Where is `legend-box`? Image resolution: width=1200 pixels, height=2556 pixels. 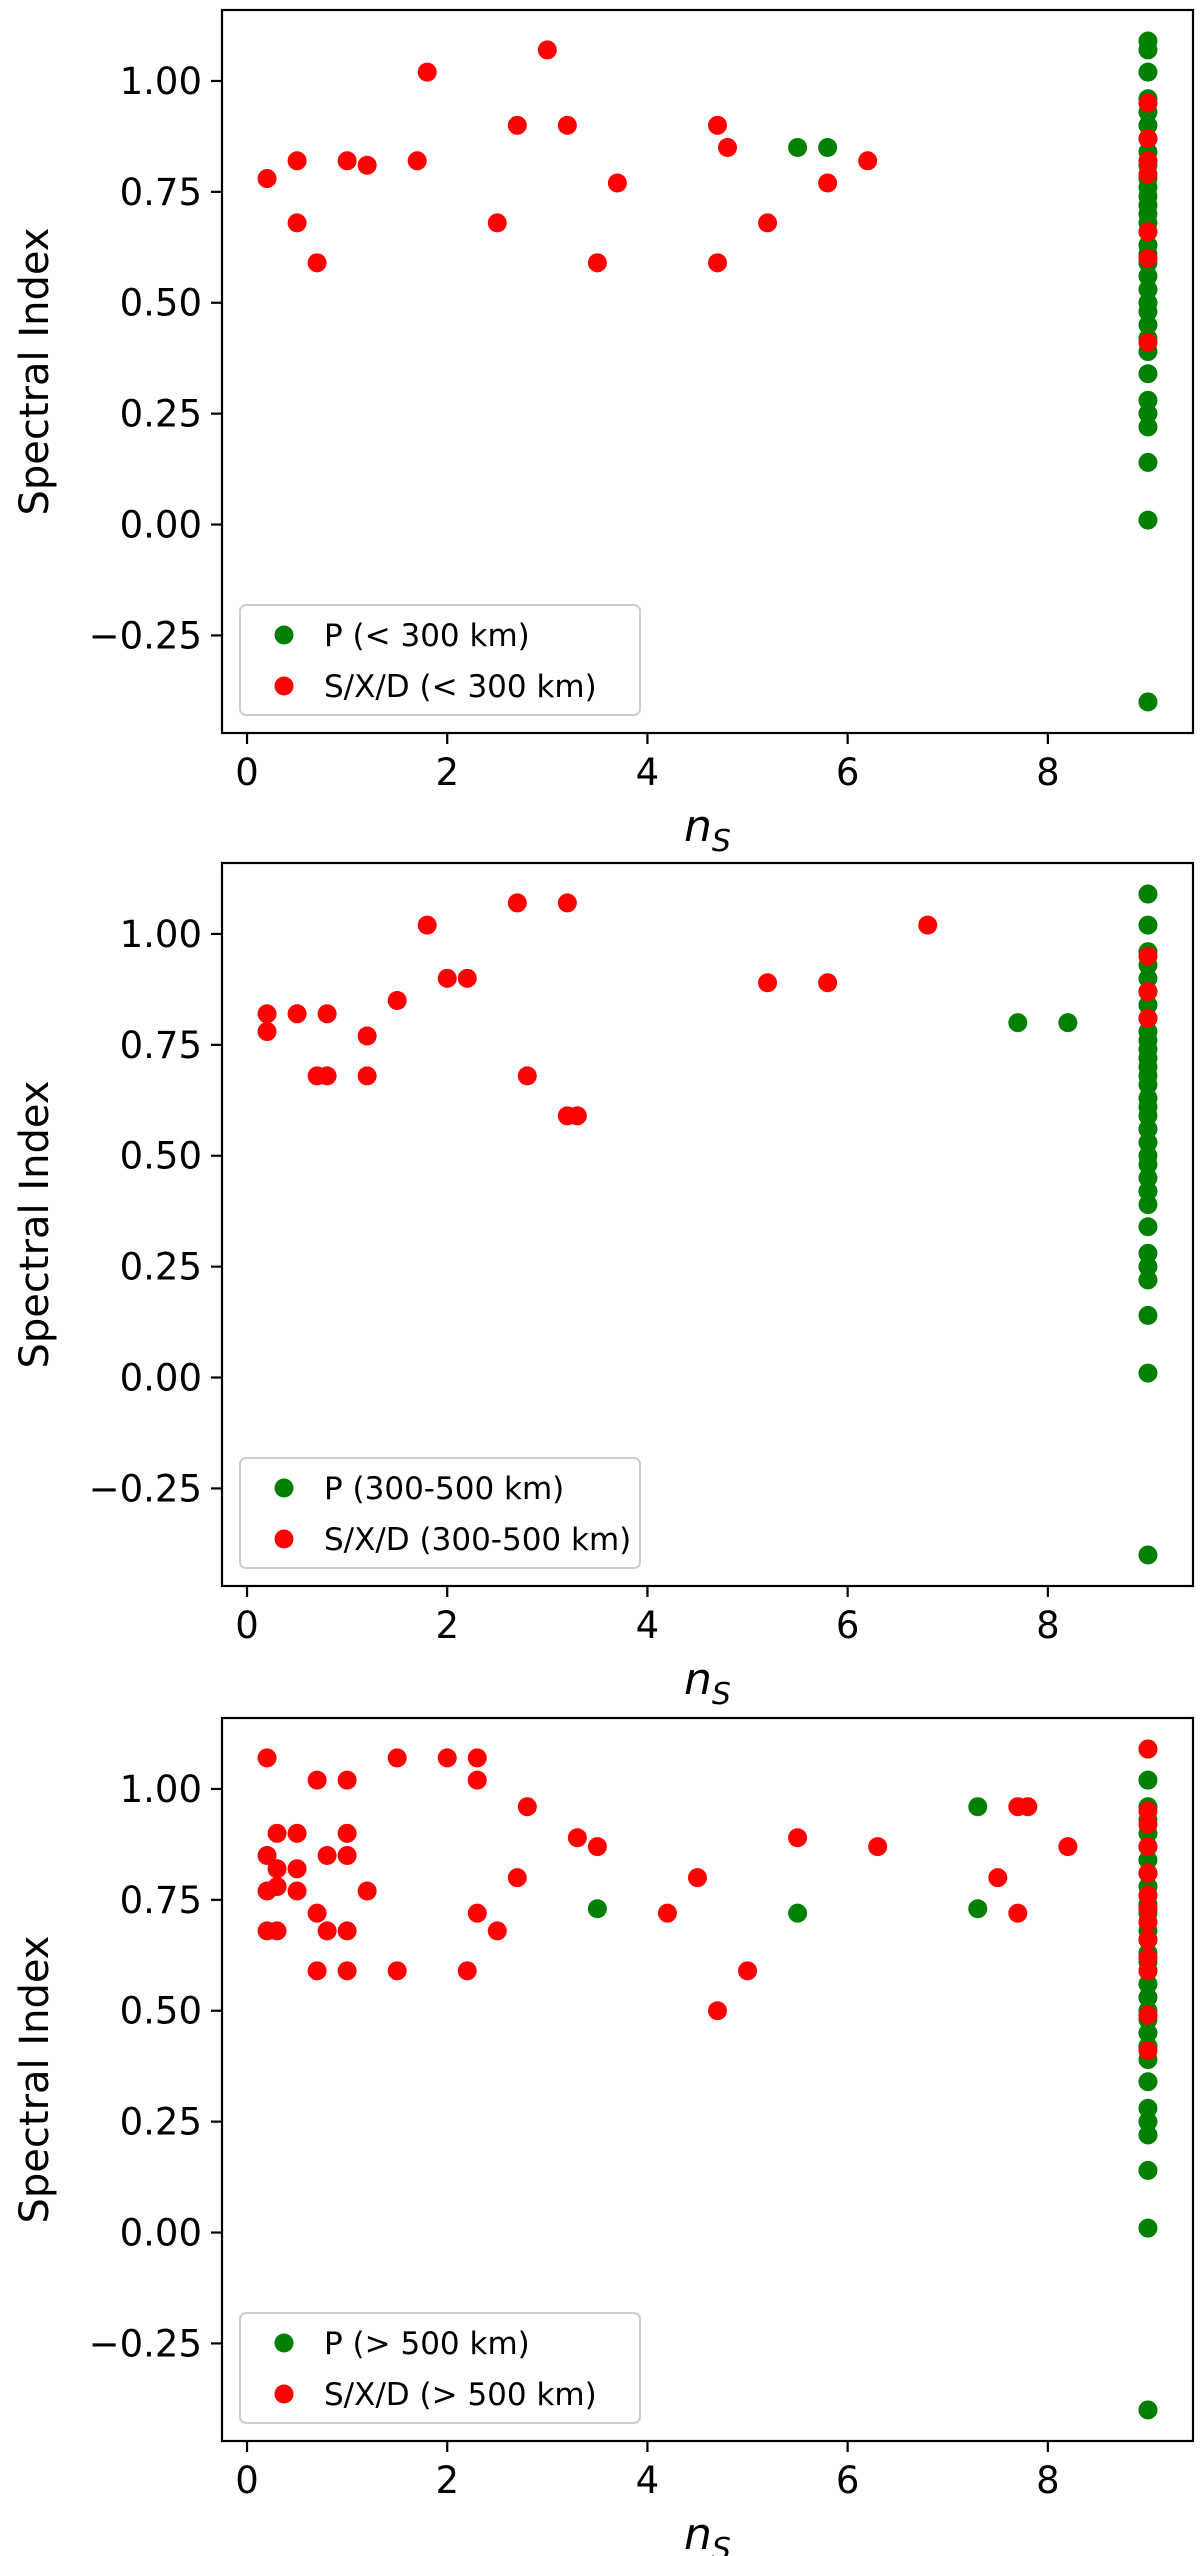 legend-box is located at coordinates (440, 660).